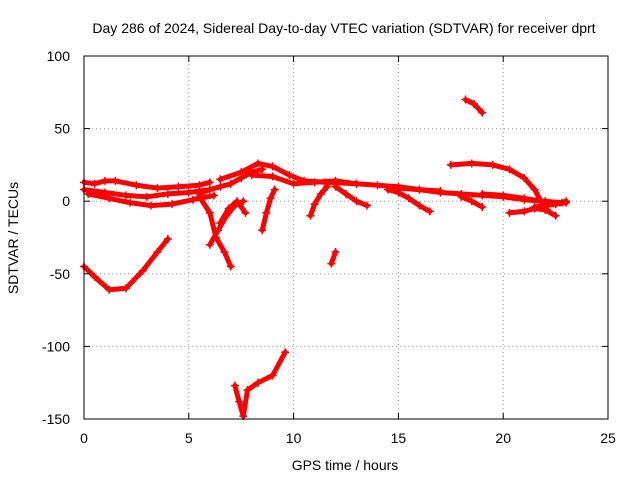 This screenshot has height=480, width=640. What do you see at coordinates (60, 274) in the screenshot?
I see `y-tick-label: -50` at bounding box center [60, 274].